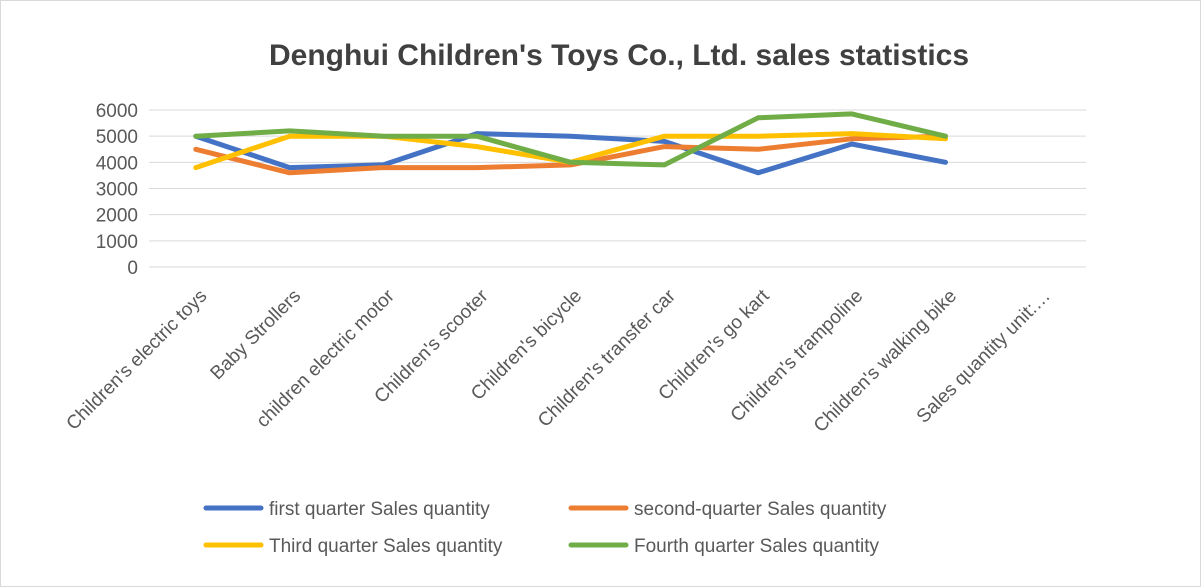 The height and width of the screenshot is (588, 1201). What do you see at coordinates (760, 509) in the screenshot?
I see `legend-label: second-quarter Sales quantity` at bounding box center [760, 509].